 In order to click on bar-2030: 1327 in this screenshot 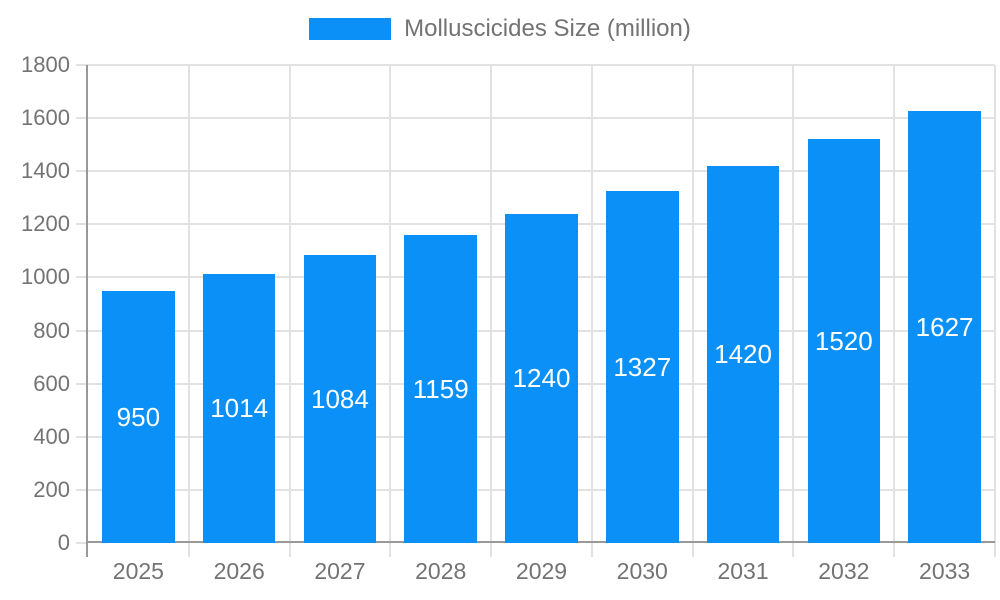, I will do `click(642, 366)`.